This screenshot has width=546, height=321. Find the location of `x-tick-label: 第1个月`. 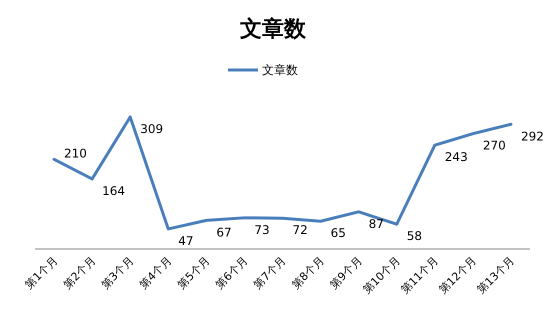

x-tick-label: 第1个月 is located at coordinates (41, 273).